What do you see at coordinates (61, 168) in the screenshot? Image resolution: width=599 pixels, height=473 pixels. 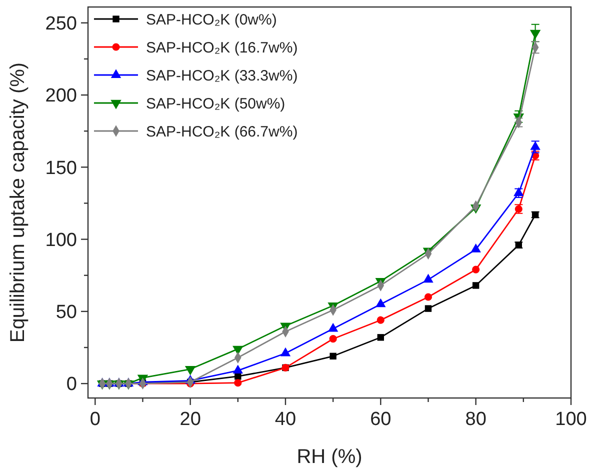 I see `y-tick-label: 150` at bounding box center [61, 168].